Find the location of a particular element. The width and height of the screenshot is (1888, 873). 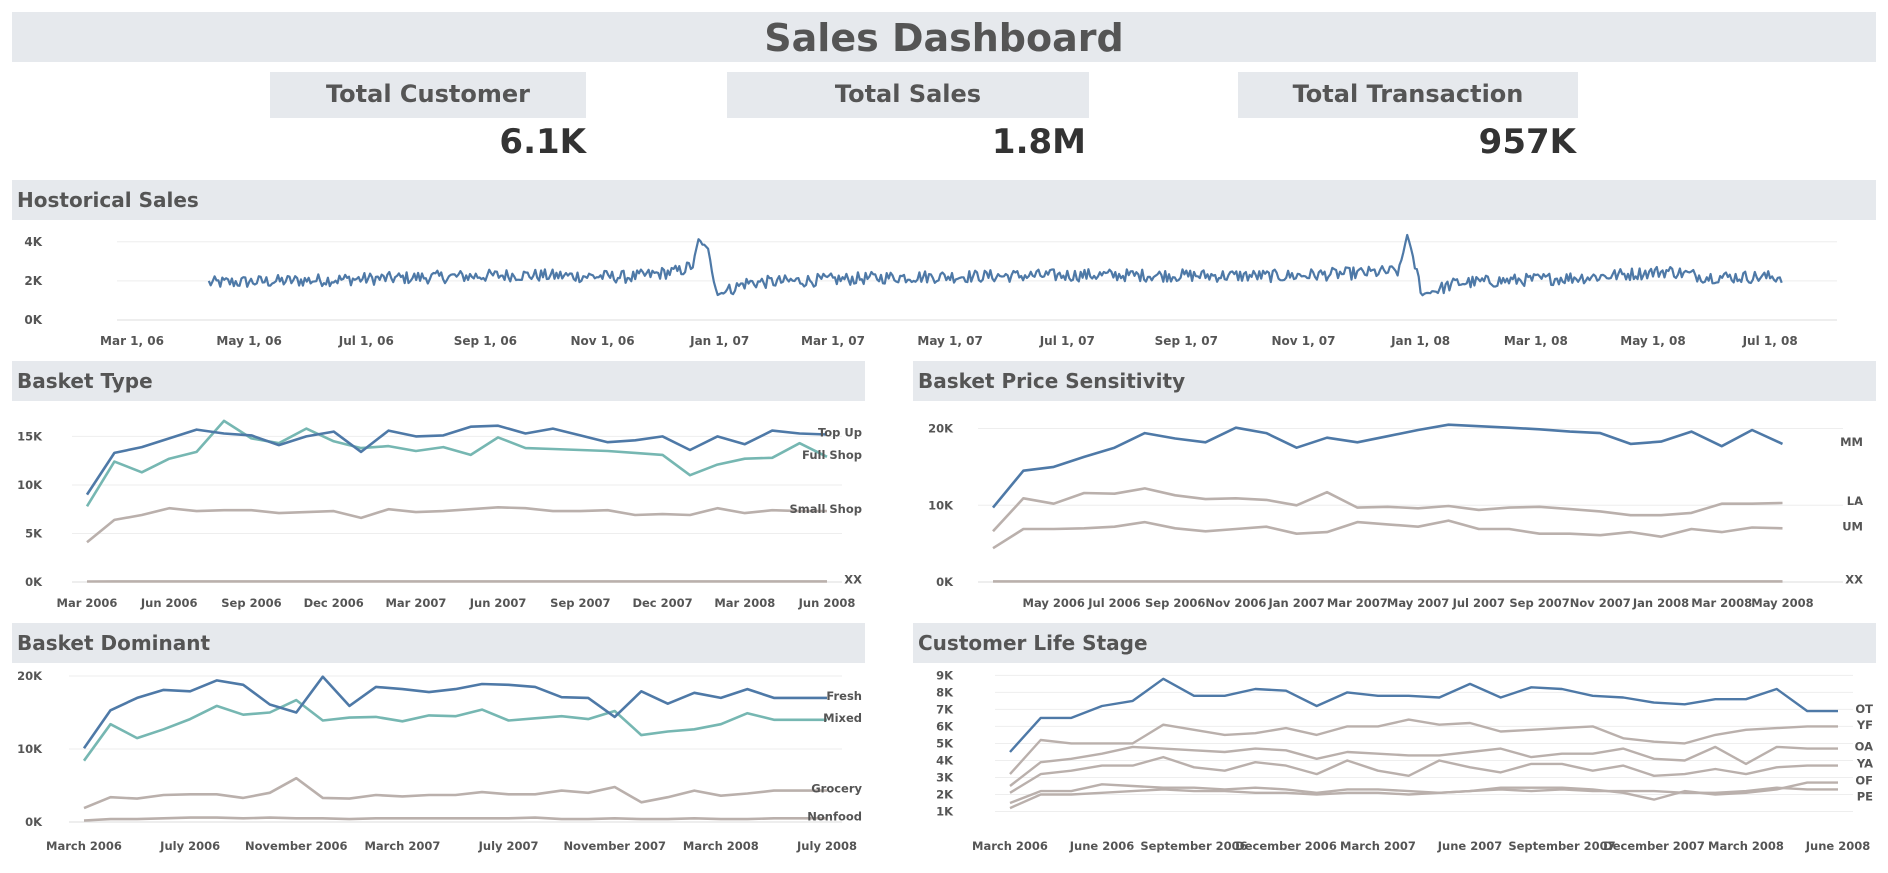

x-tick-label: September 2007 is located at coordinates (1561, 846).